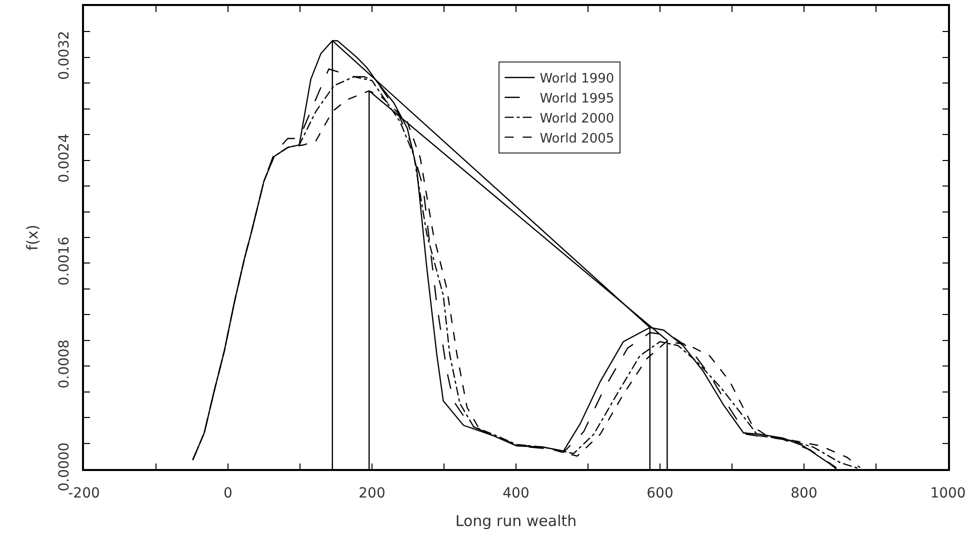  I want to click on y-tick-label: 0.0024, so click(64, 158).